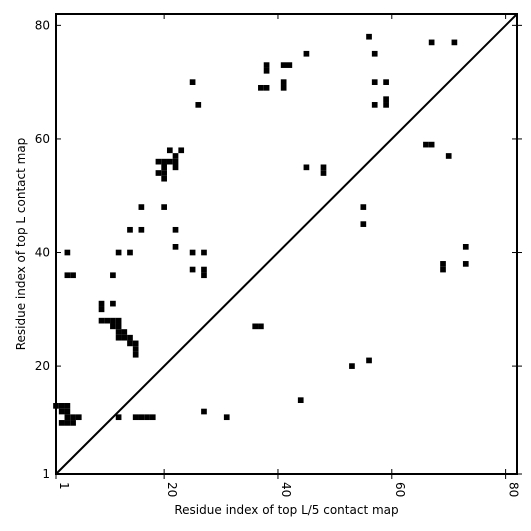 Image resolution: width=531 pixels, height=531 pixels. I want to click on y-tick-label-4: 80, so click(42, 25).